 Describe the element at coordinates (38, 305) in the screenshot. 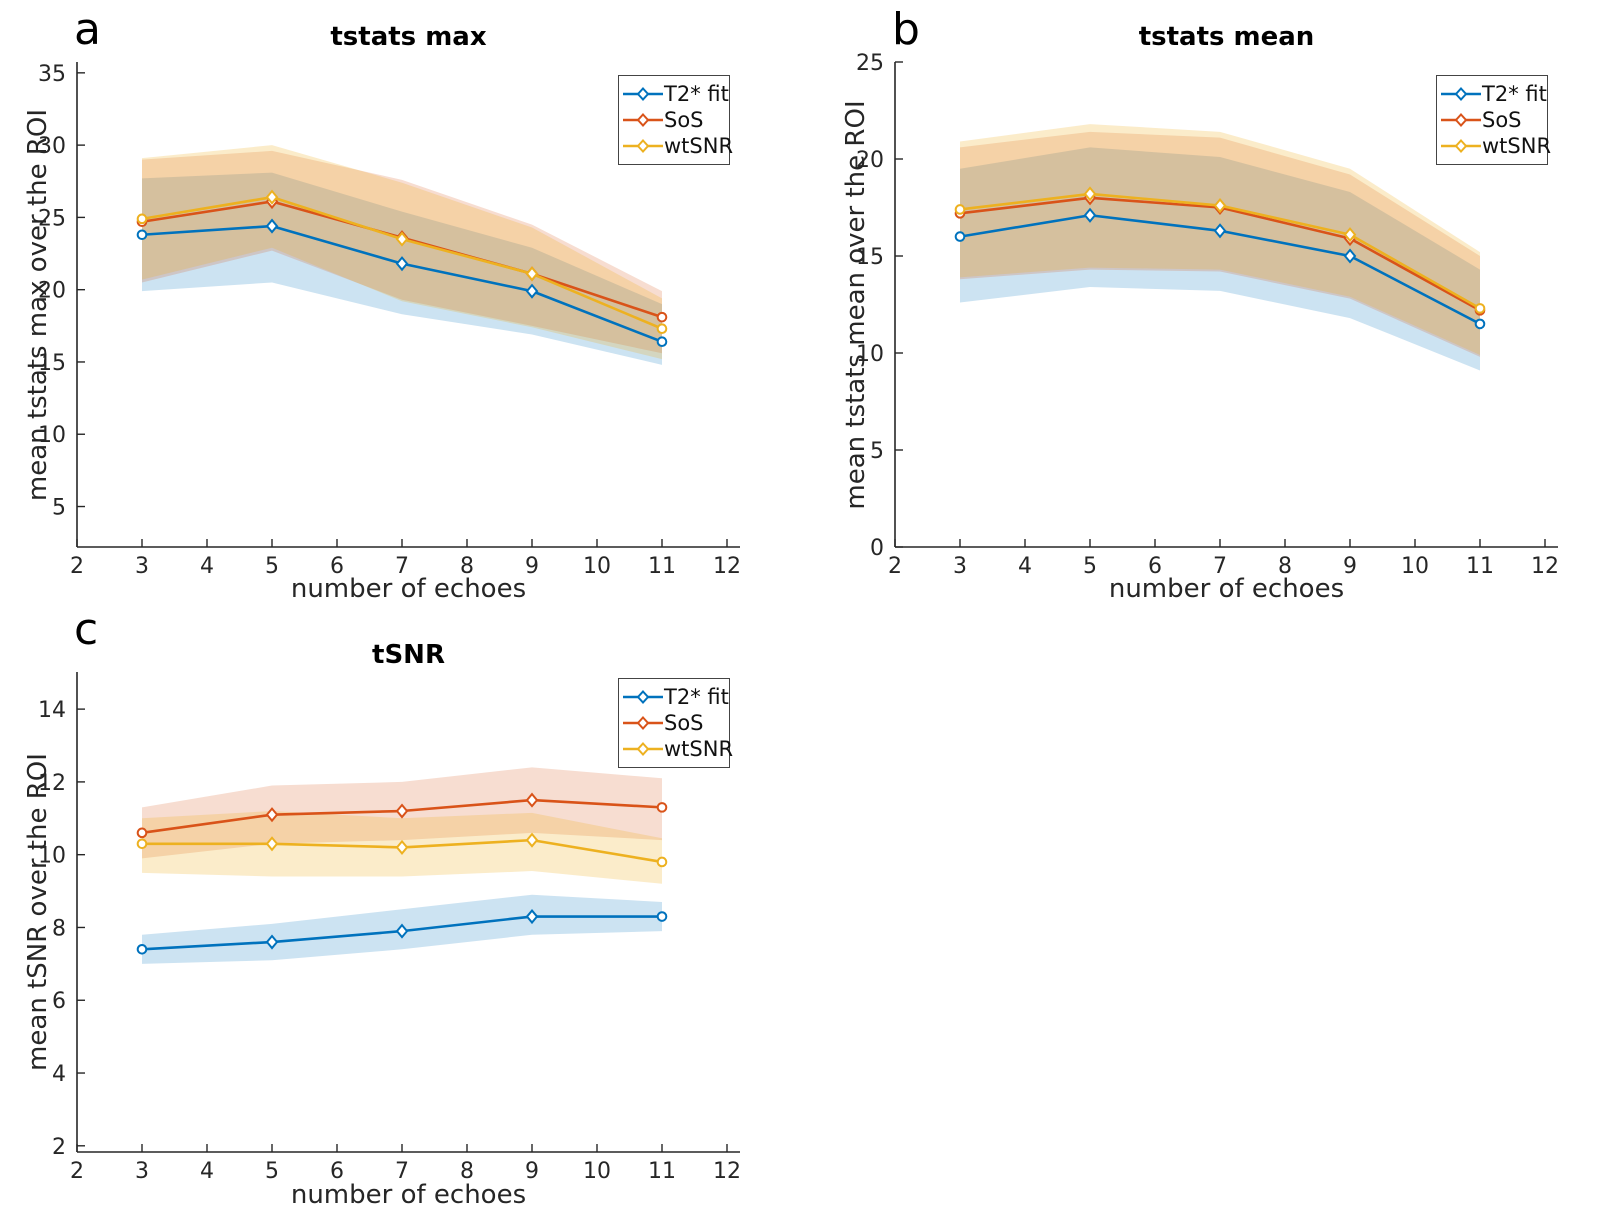

I see `y-axis-label: mean tstats max over the ROI` at that location.